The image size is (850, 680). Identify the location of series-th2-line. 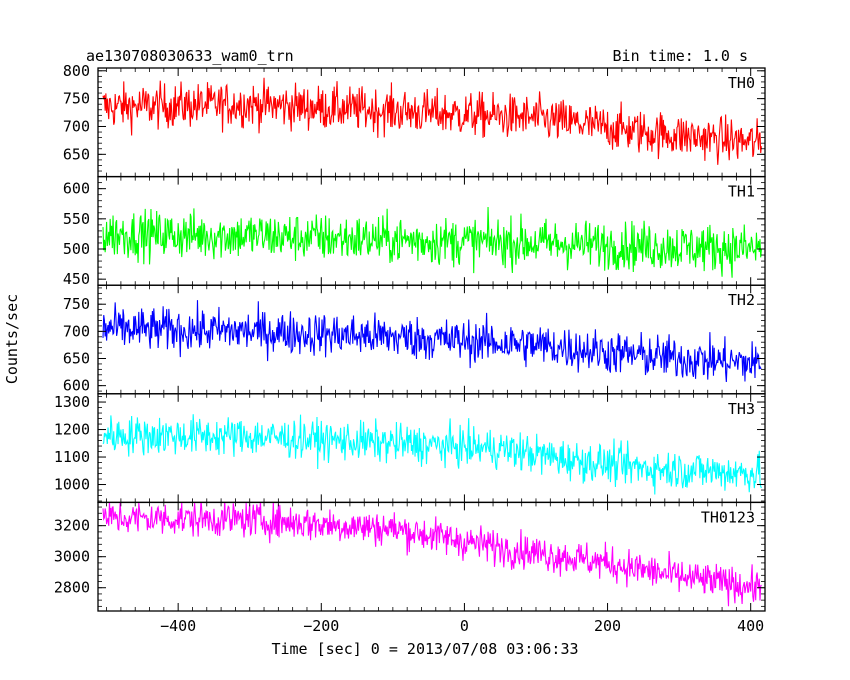
(432, 341).